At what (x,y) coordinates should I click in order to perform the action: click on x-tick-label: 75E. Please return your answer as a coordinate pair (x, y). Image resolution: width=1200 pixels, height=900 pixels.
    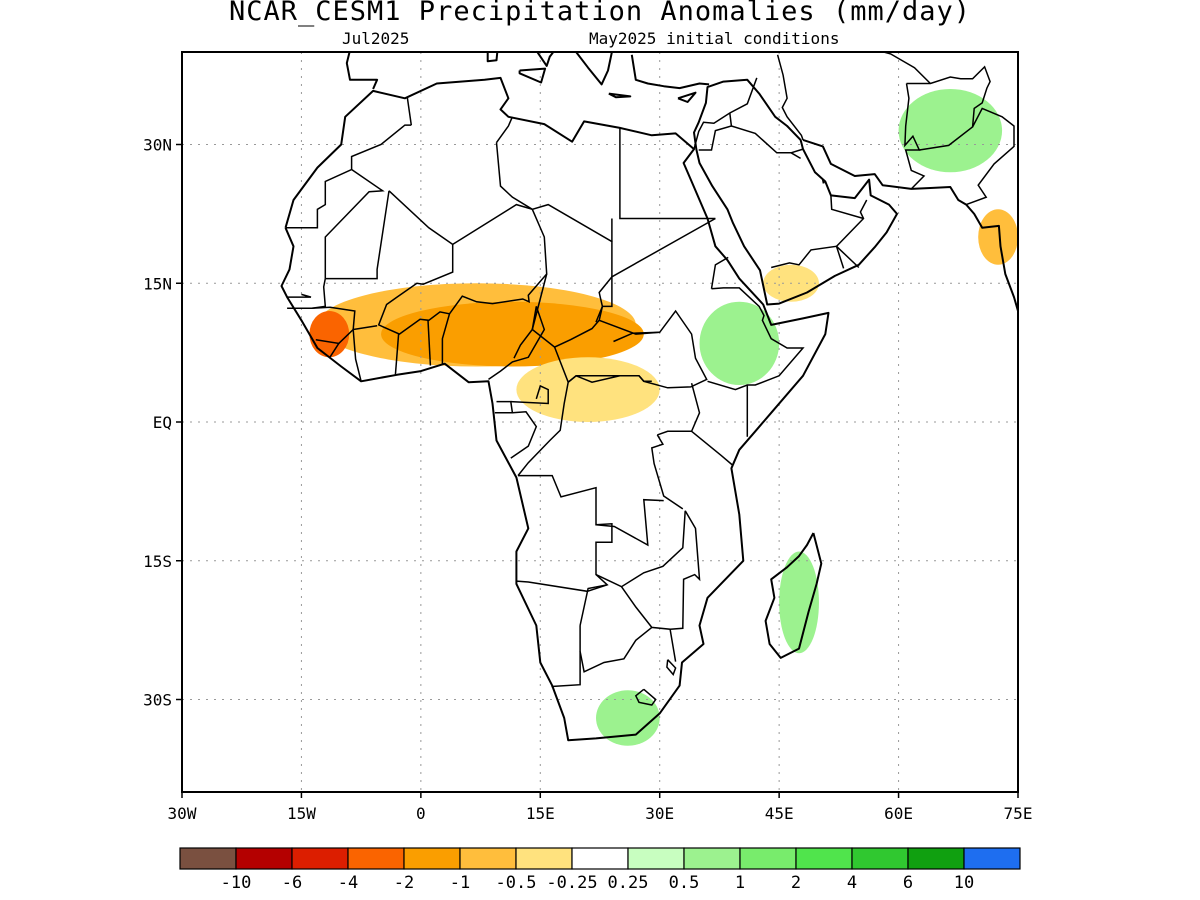
    Looking at the image, I should click on (1018, 813).